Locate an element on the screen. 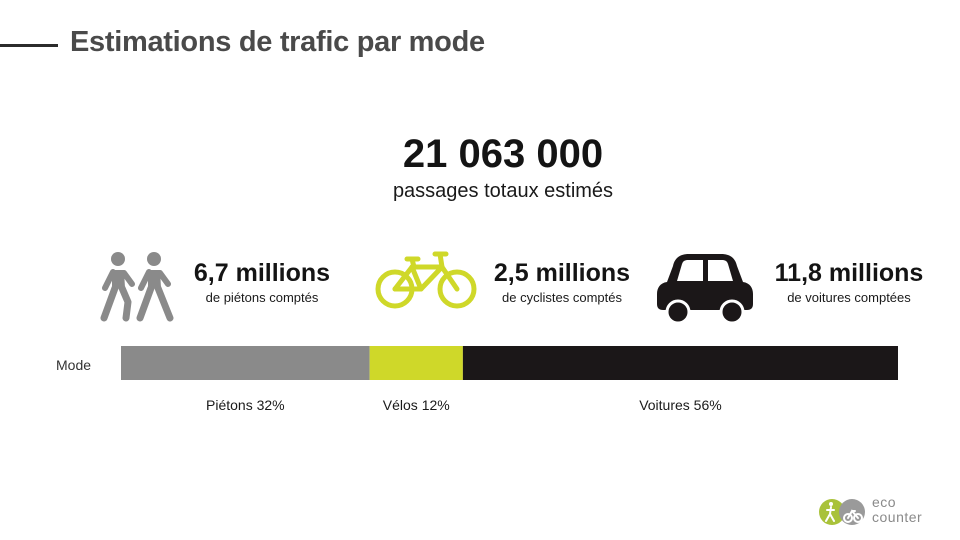 This screenshot has height=540, width=960. stat-pedestrians-label: de piétons comptés is located at coordinates (262, 297).